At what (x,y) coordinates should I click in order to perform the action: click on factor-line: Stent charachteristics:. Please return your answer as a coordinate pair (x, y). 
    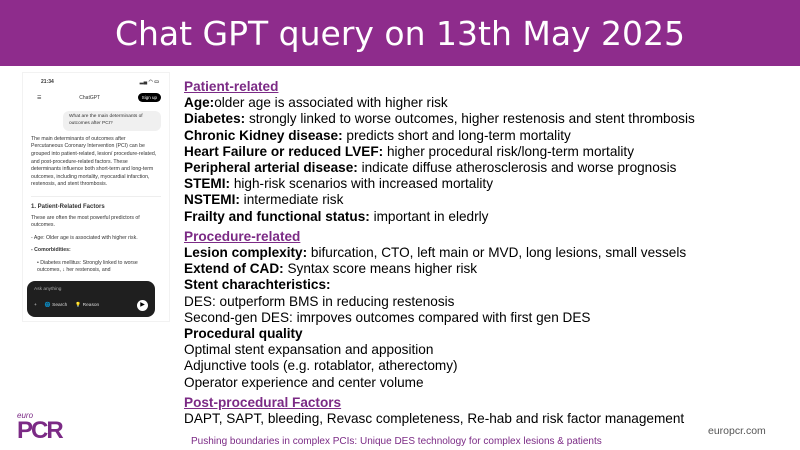
    Looking at the image, I should click on (257, 285).